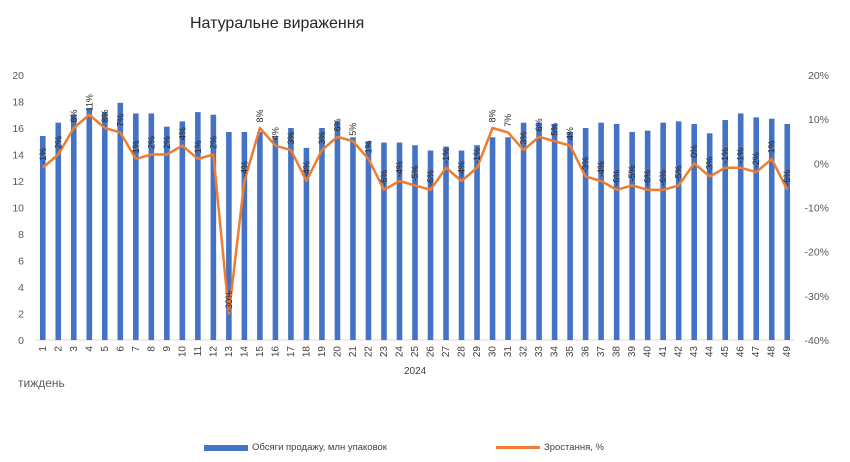 Image resolution: width=850 pixels, height=462 pixels. I want to click on x-group-label: 2024, so click(415, 371).